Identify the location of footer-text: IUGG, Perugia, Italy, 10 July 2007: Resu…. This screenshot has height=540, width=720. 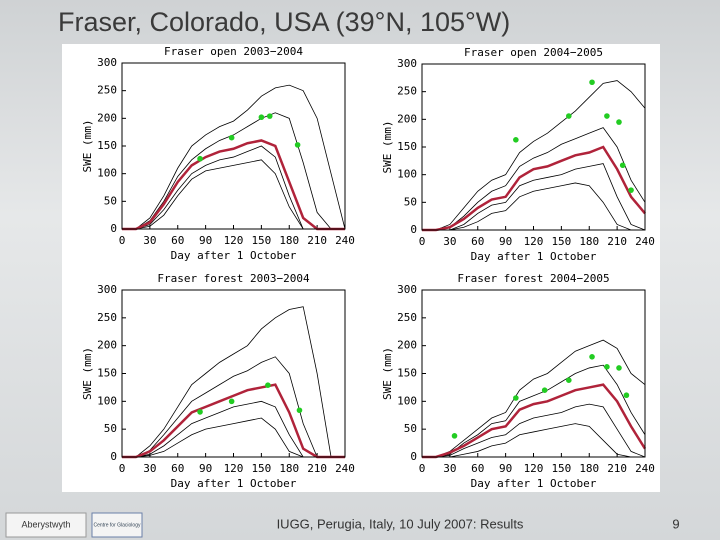
(400, 523).